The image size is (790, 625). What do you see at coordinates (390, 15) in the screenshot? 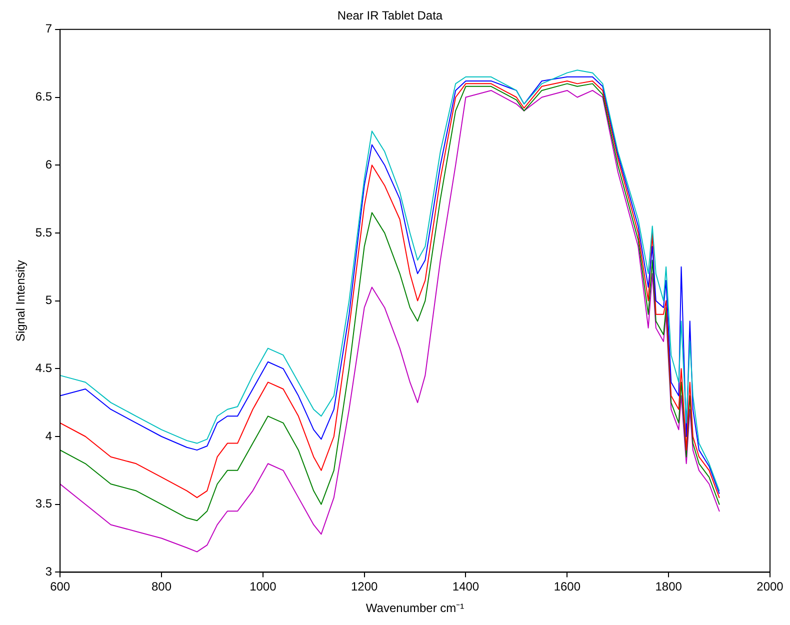
I see `chart-title: Near IR Tablet Data` at bounding box center [390, 15].